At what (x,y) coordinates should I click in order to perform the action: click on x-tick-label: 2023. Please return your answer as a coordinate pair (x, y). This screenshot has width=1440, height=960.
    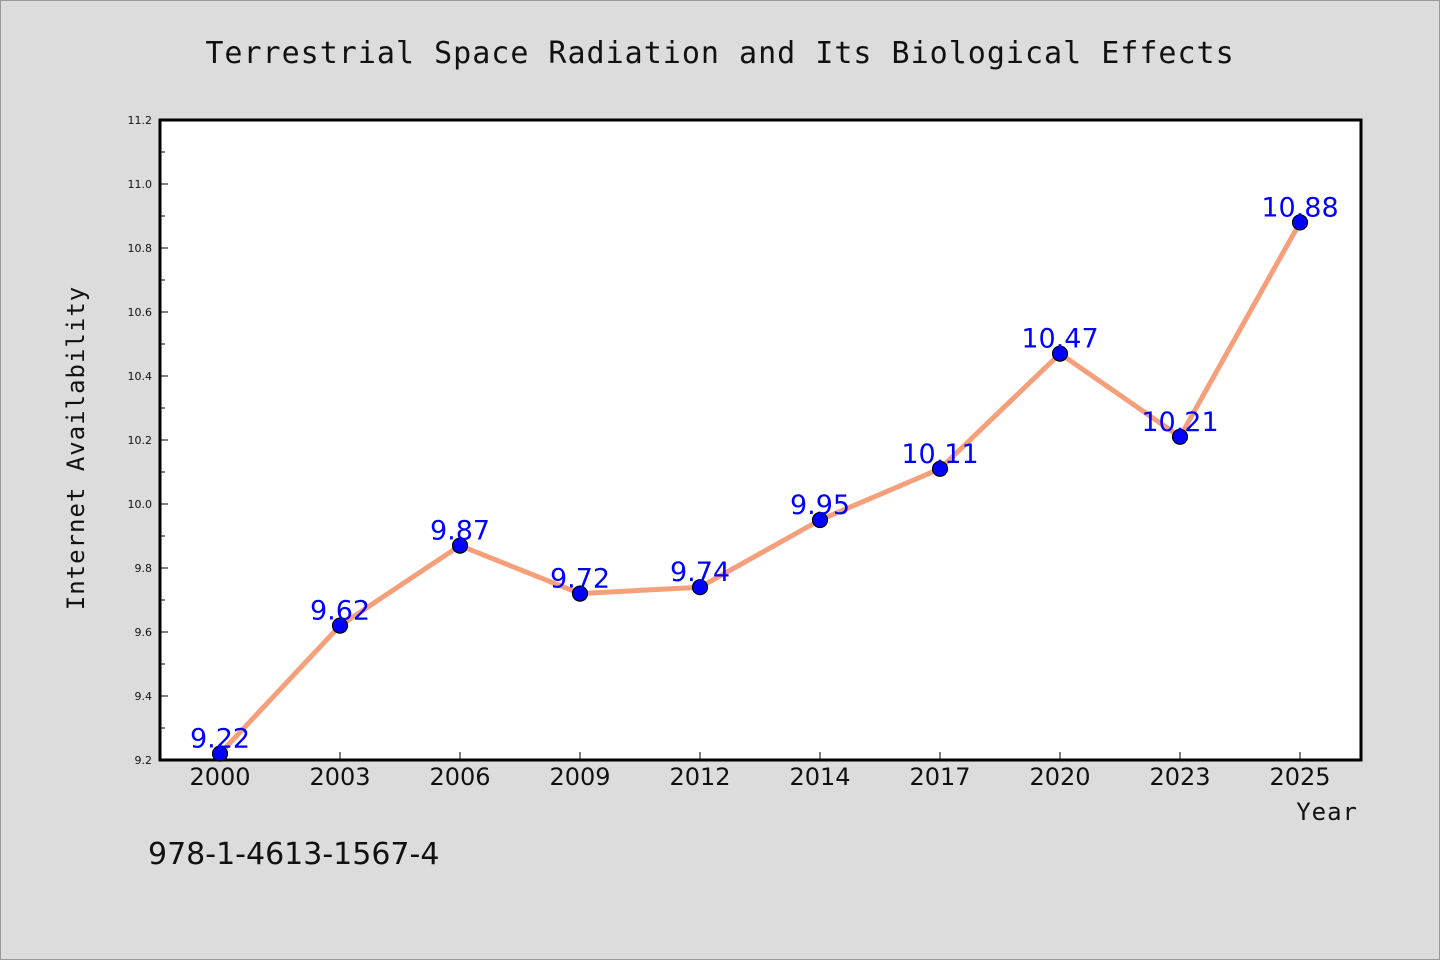
    Looking at the image, I should click on (1179, 777).